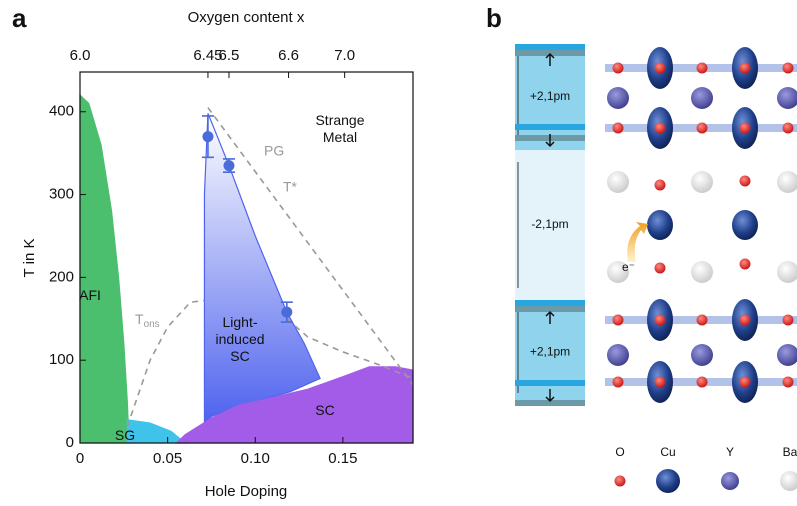 This screenshot has width=797, height=506. I want to click on y-tick-label: 0, so click(70, 442).